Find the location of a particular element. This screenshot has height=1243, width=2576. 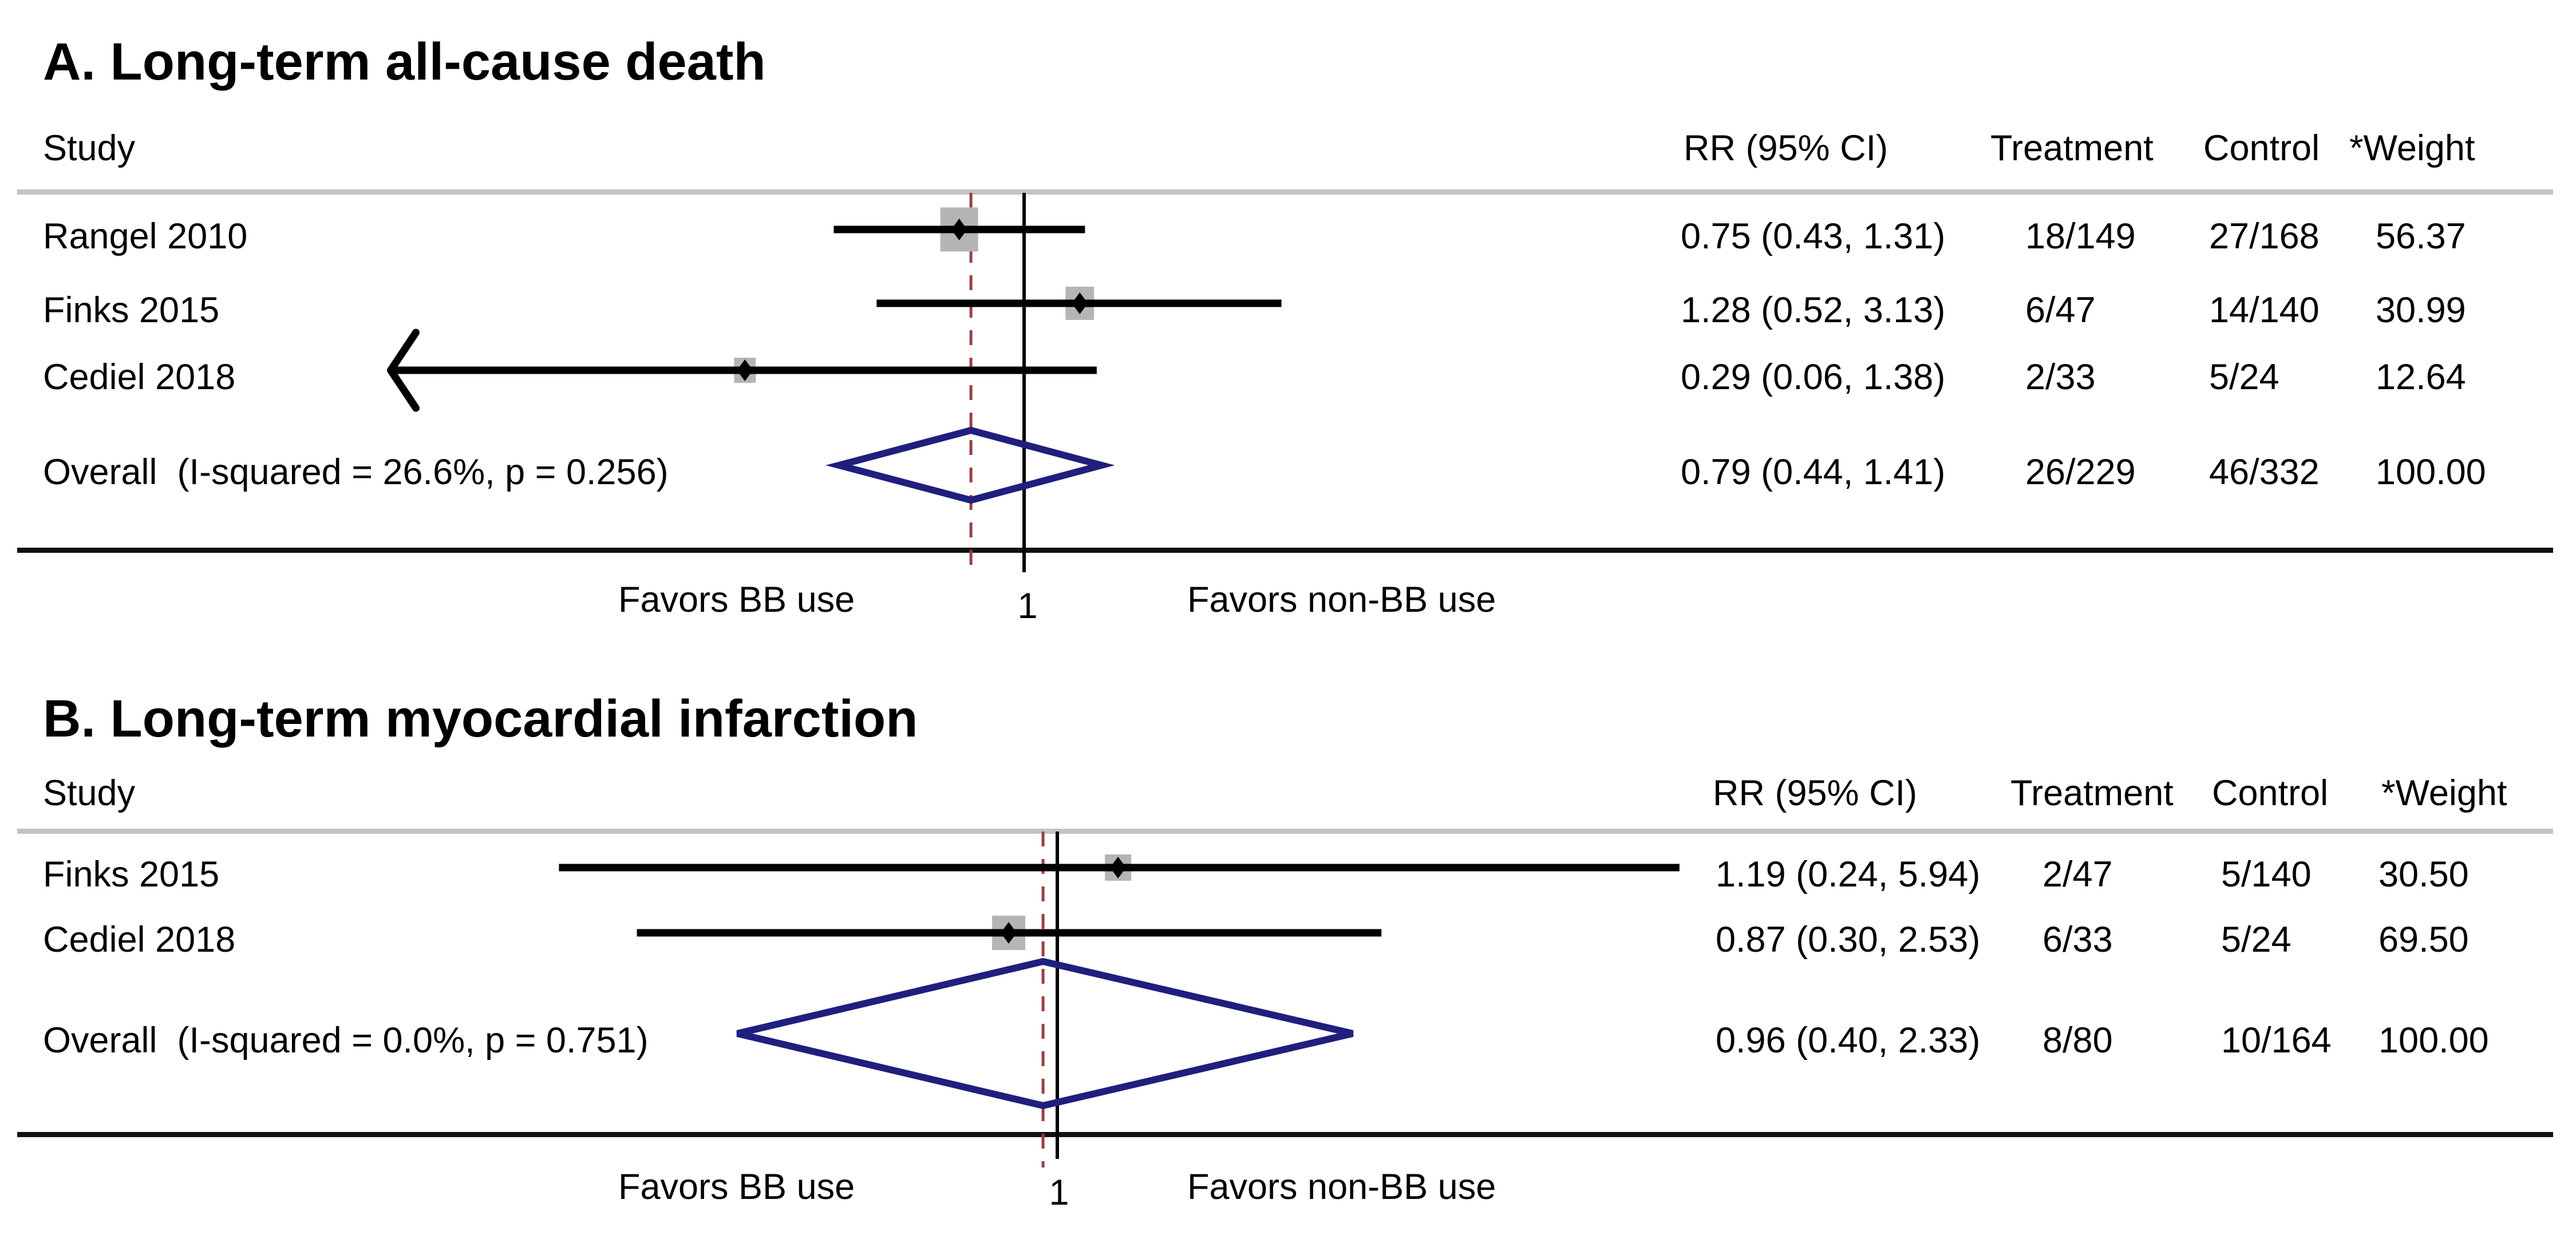

treatment-value: 2/47 is located at coordinates (2077, 874).